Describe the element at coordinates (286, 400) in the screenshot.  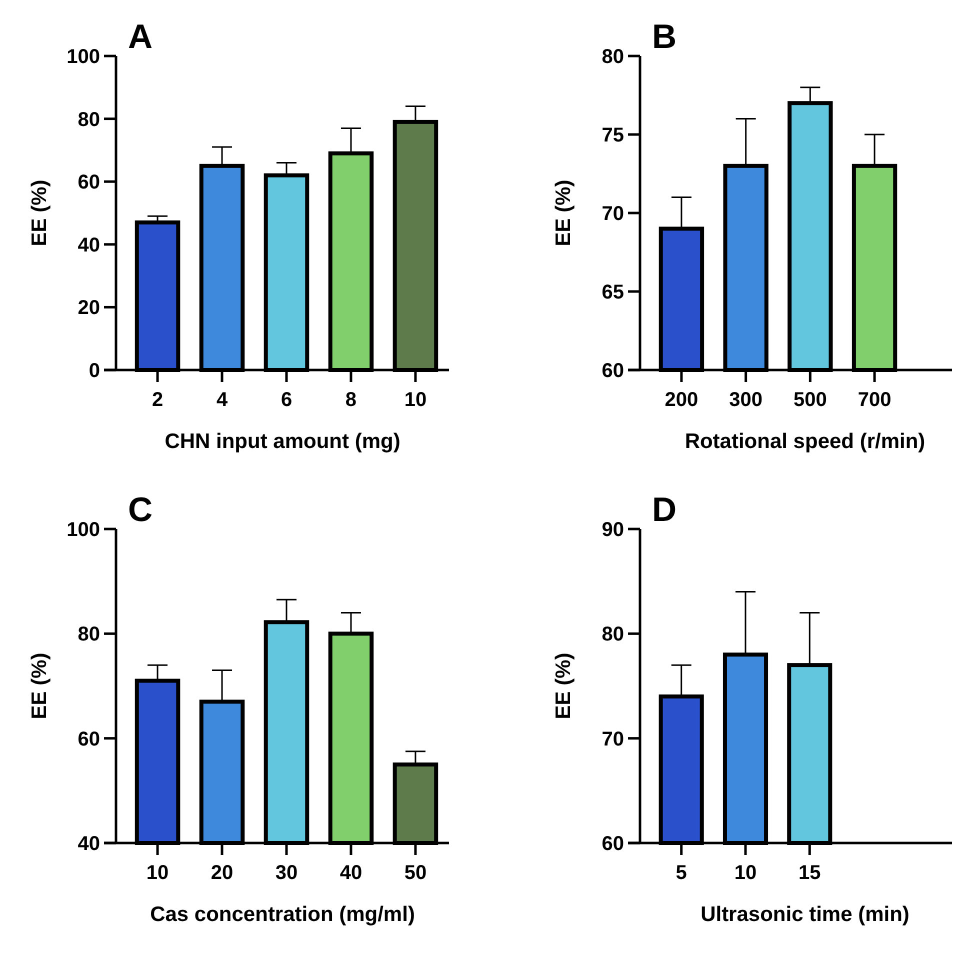
I see `x-tick-label: 6` at that location.